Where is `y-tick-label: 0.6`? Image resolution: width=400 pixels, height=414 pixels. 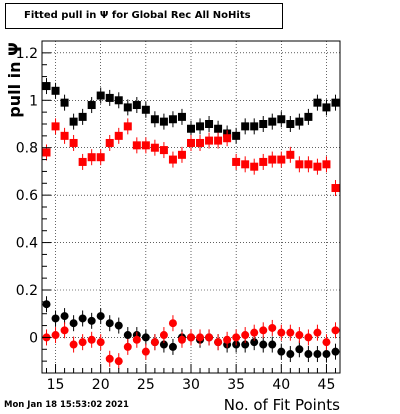
y-tick-label: 0.6 is located at coordinates (27, 196).